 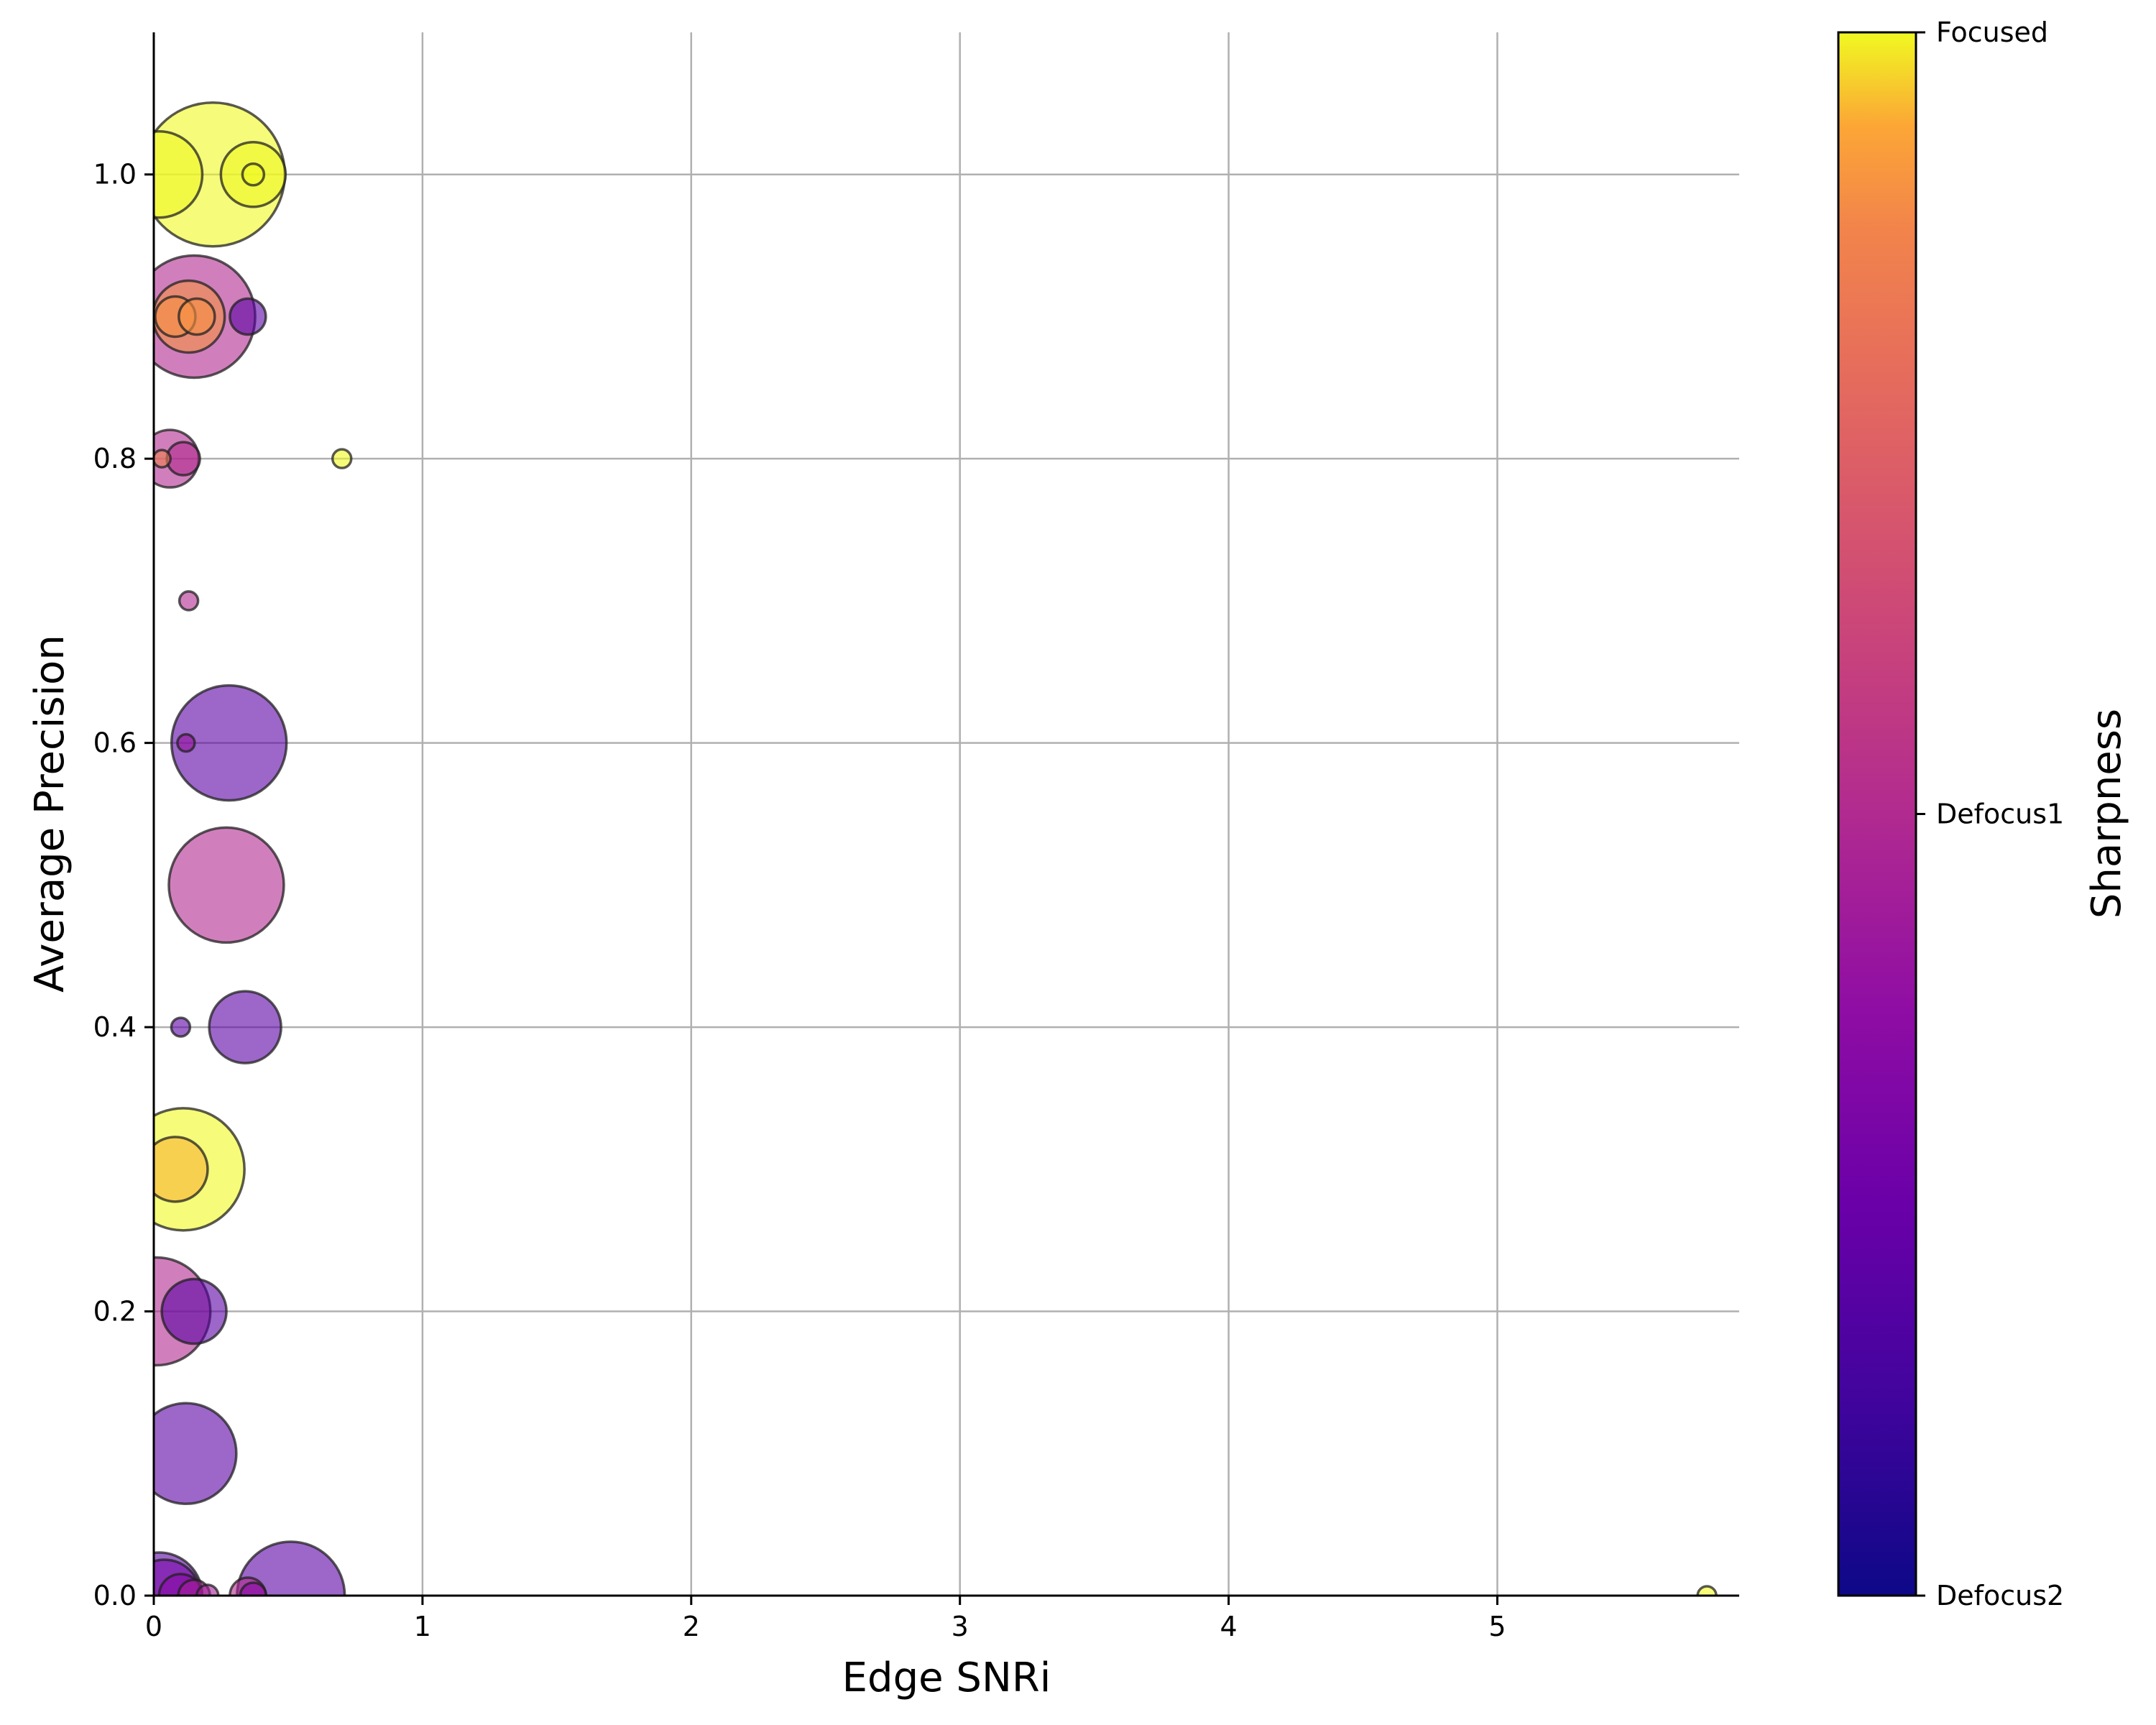 What do you see at coordinates (153, 1626) in the screenshot?
I see `x-tick-label: 0` at bounding box center [153, 1626].